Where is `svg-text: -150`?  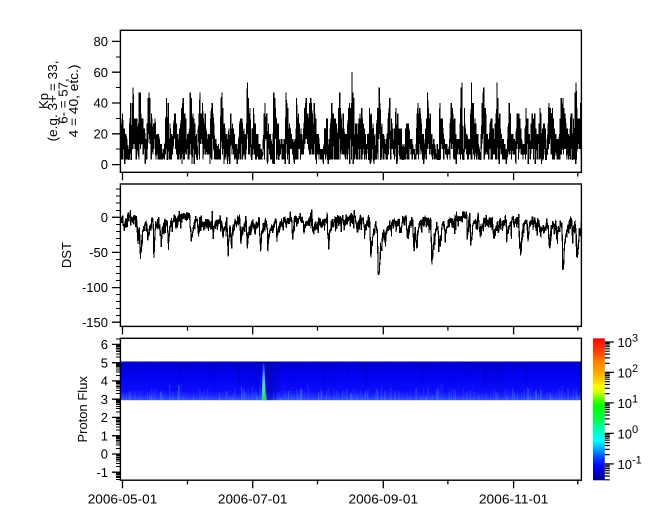
svg-text: -150 is located at coordinates (95, 322).